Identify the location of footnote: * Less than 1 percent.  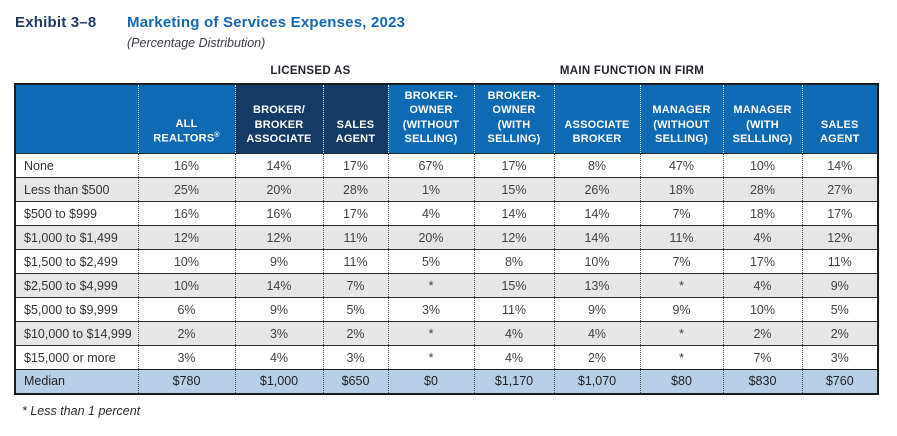
(81, 410).